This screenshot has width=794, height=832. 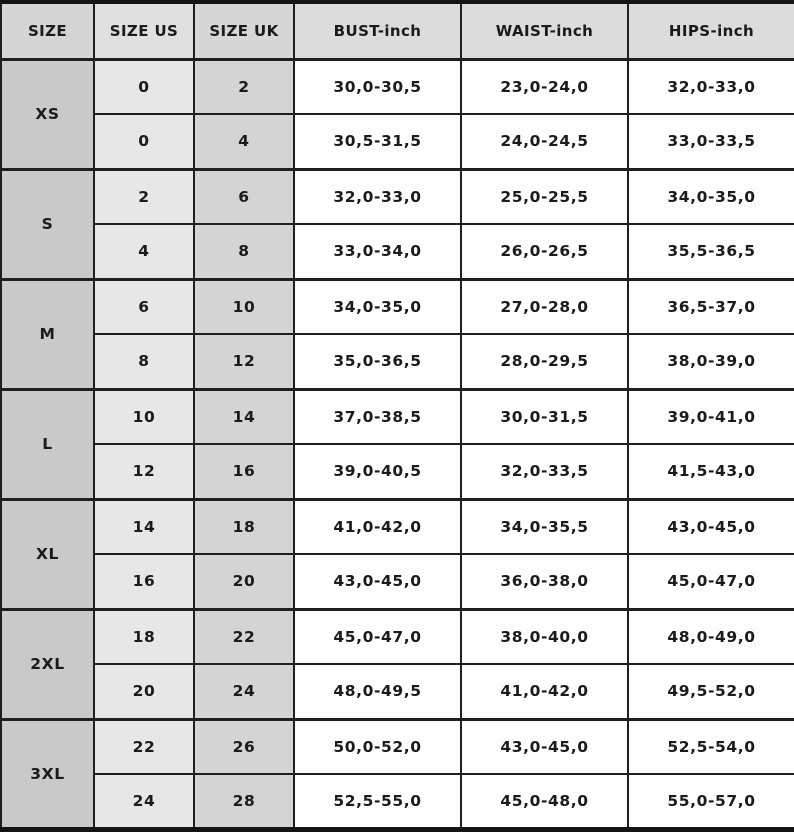 What do you see at coordinates (47, 443) in the screenshot?
I see `size-group-label-l: L` at bounding box center [47, 443].